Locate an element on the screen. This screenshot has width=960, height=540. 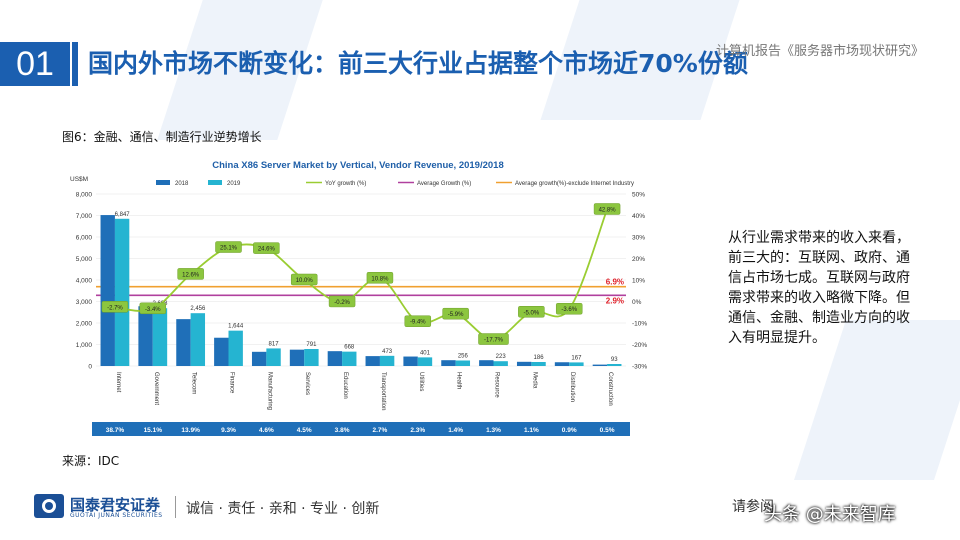
y-tick-label: 0 is located at coordinates (90, 367).